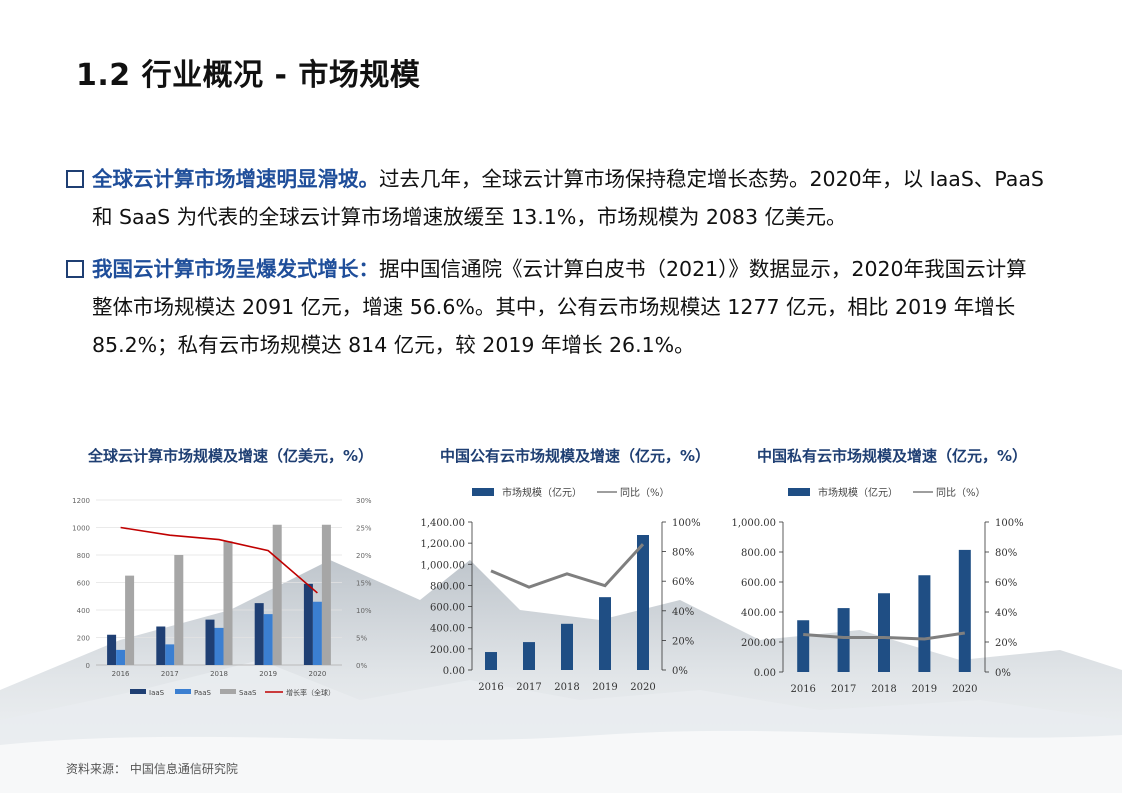 This screenshot has height=793, width=1122. I want to click on legend-label: SaaS, so click(248, 693).